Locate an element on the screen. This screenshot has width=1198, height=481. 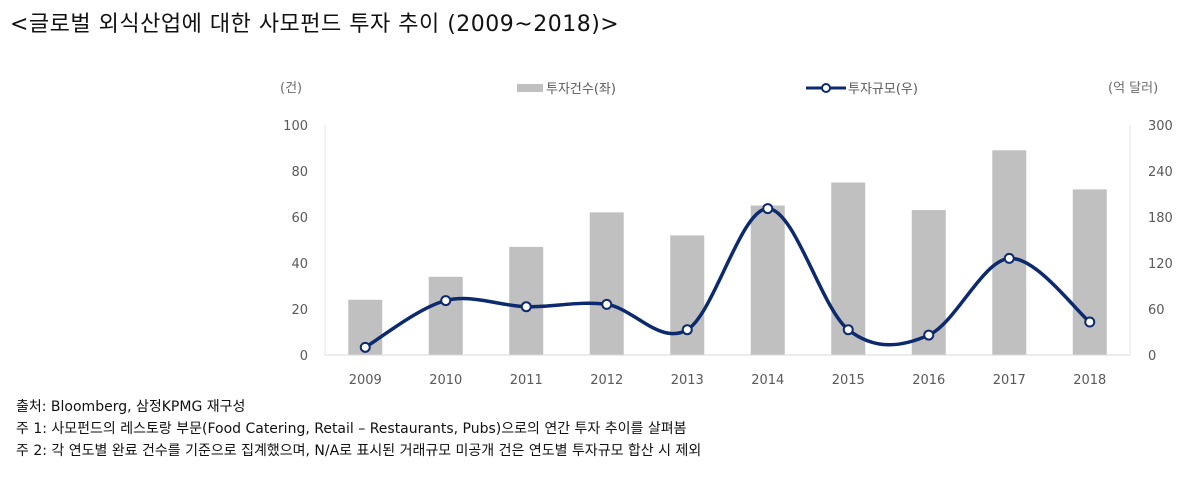
chart-title: <글로벌 외식산업에 대한 사모펀드 투자 추이 (2009~2018)> is located at coordinates (315, 24).